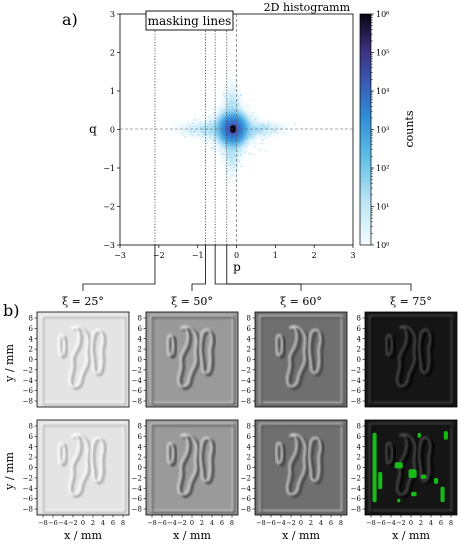  Describe the element at coordinates (382, 53) in the screenshot. I see `colorbar-tick-label: 10⁵` at that location.